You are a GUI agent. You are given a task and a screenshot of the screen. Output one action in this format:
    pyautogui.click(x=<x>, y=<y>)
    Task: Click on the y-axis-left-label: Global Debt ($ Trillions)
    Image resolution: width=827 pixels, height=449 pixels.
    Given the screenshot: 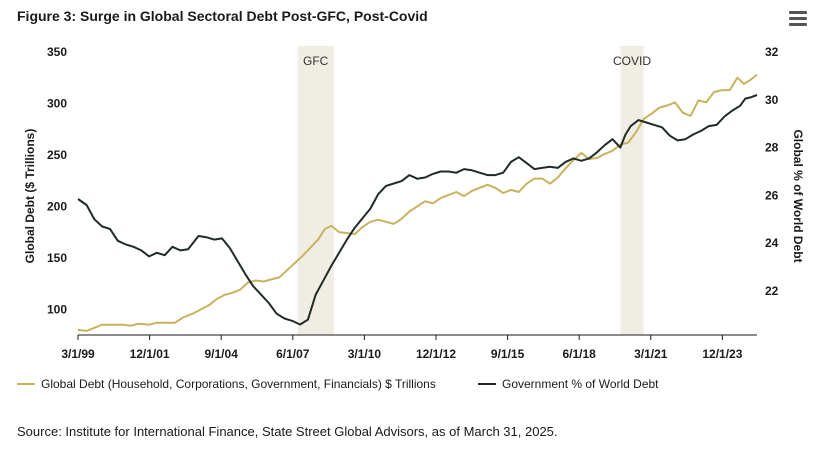 What is the action you would take?
    pyautogui.click(x=30, y=196)
    